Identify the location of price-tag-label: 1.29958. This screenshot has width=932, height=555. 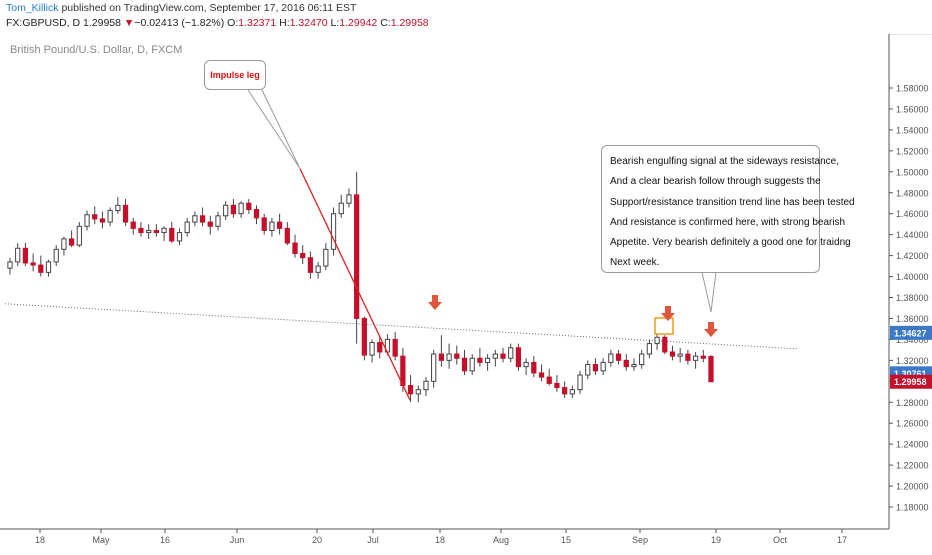
(910, 382).